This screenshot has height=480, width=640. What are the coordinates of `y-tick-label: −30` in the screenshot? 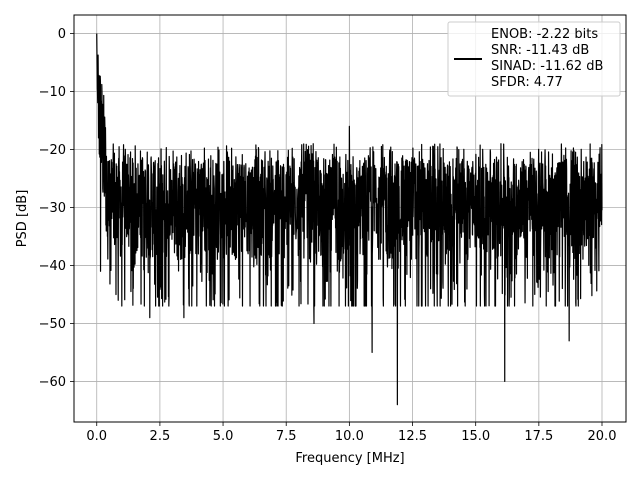 It's located at (52, 208).